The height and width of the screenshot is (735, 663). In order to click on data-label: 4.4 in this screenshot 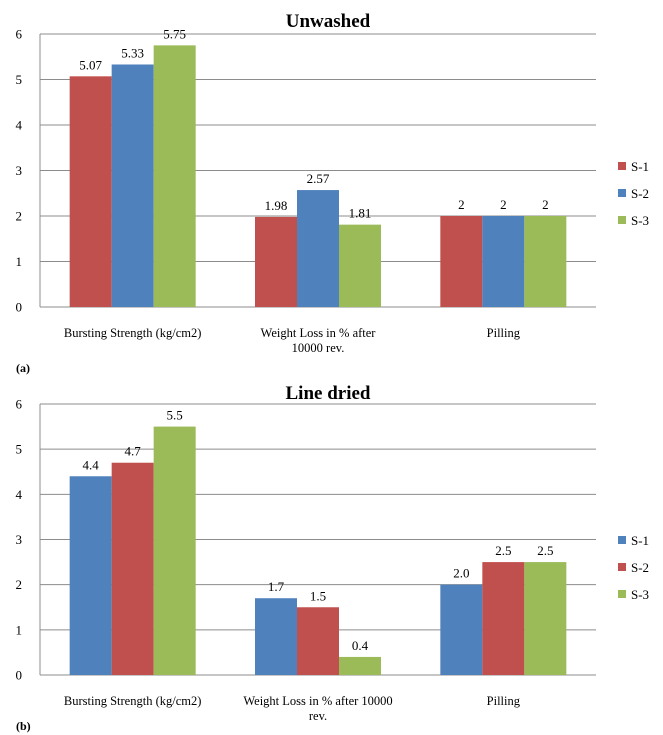, I will do `click(91, 464)`.